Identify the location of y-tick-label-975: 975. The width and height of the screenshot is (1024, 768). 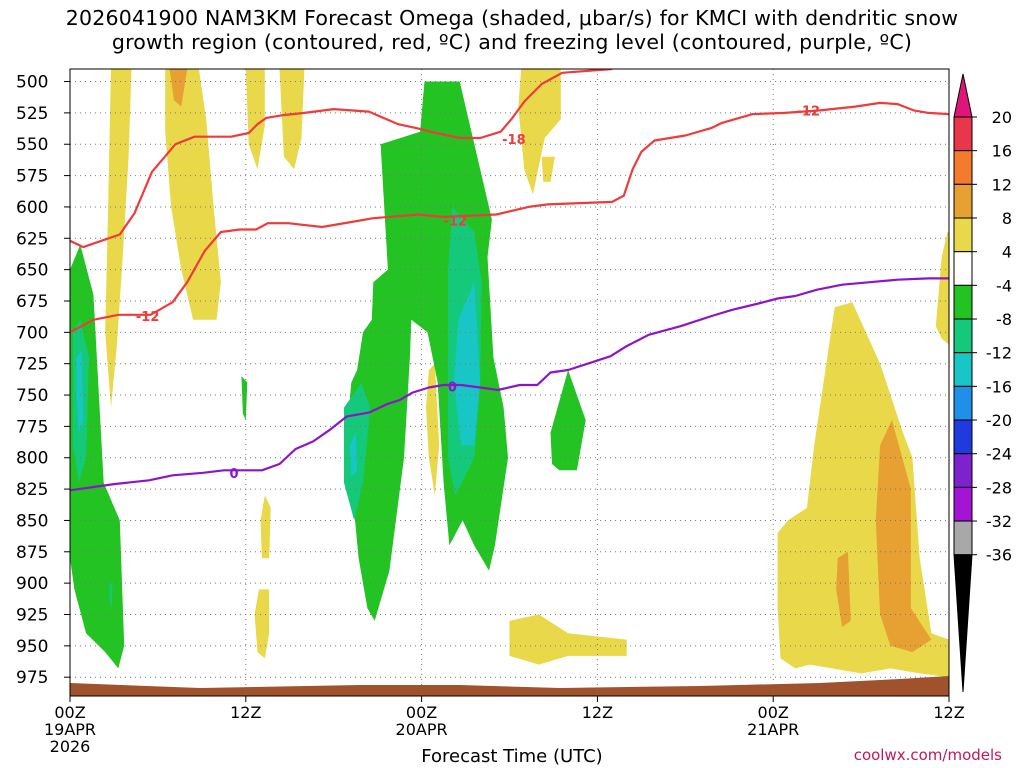
(32, 678).